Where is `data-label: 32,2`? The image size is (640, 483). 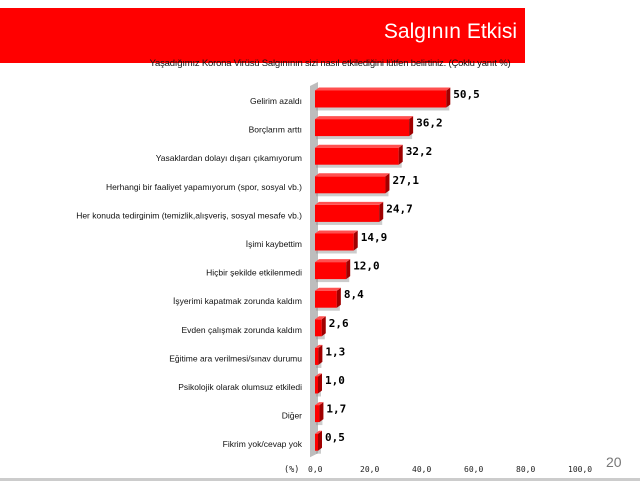
data-label: 32,2 is located at coordinates (419, 151).